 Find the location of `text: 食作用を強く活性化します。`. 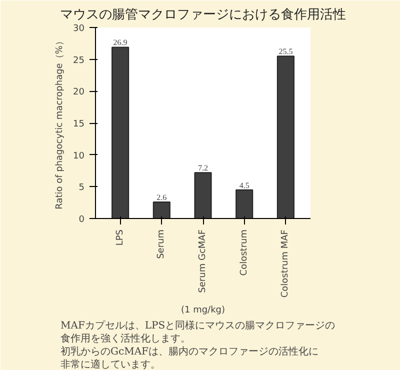

text: 食作用を強く活性化します。 is located at coordinates (125, 338).